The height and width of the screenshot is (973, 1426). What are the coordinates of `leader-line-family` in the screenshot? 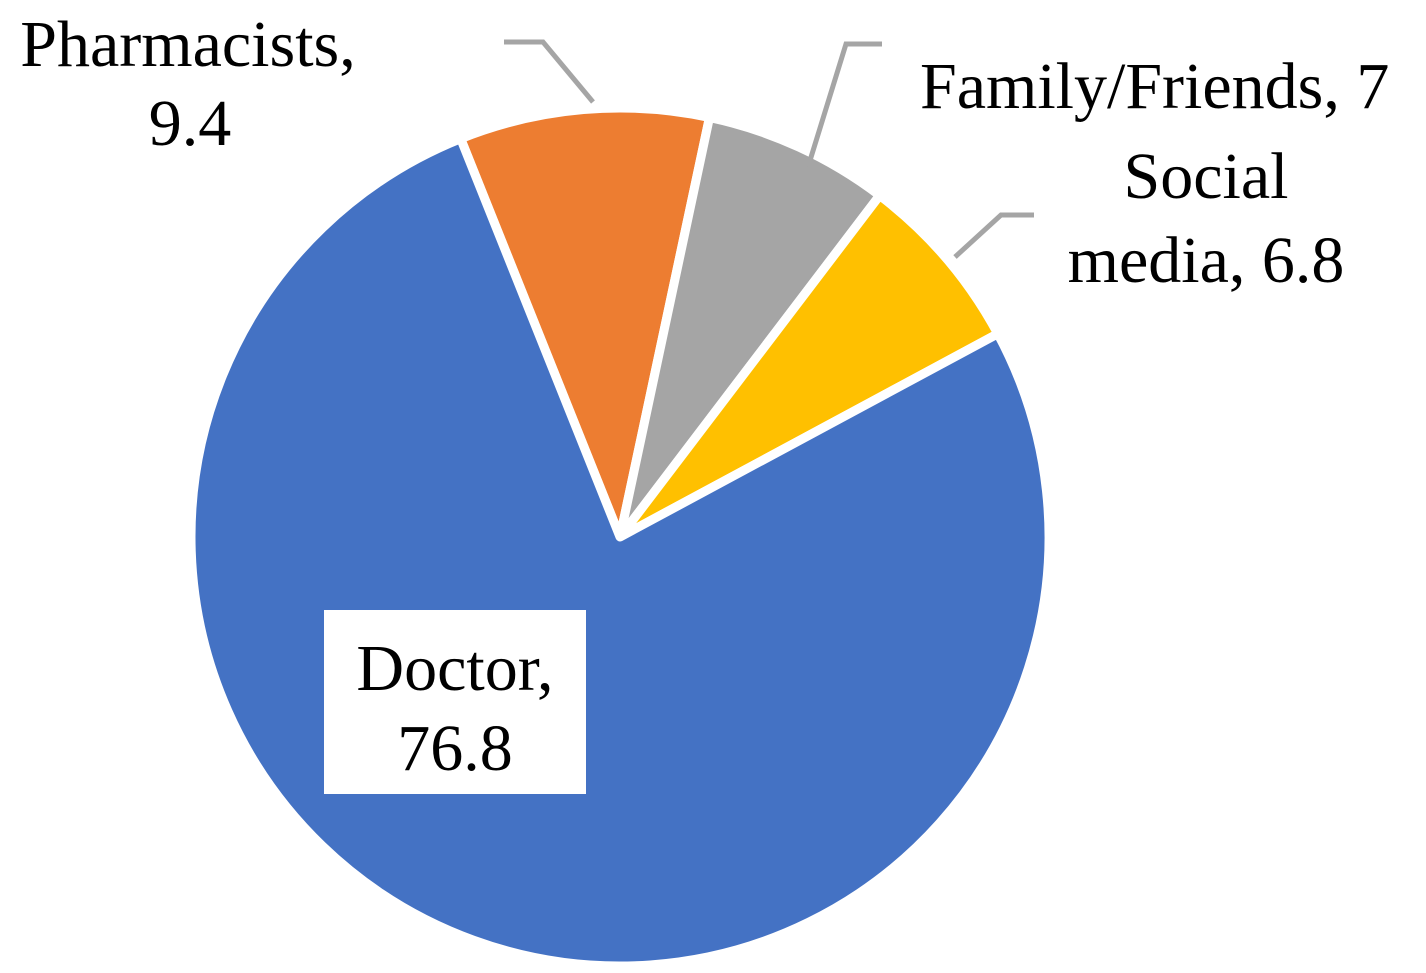 It's located at (843, 104).